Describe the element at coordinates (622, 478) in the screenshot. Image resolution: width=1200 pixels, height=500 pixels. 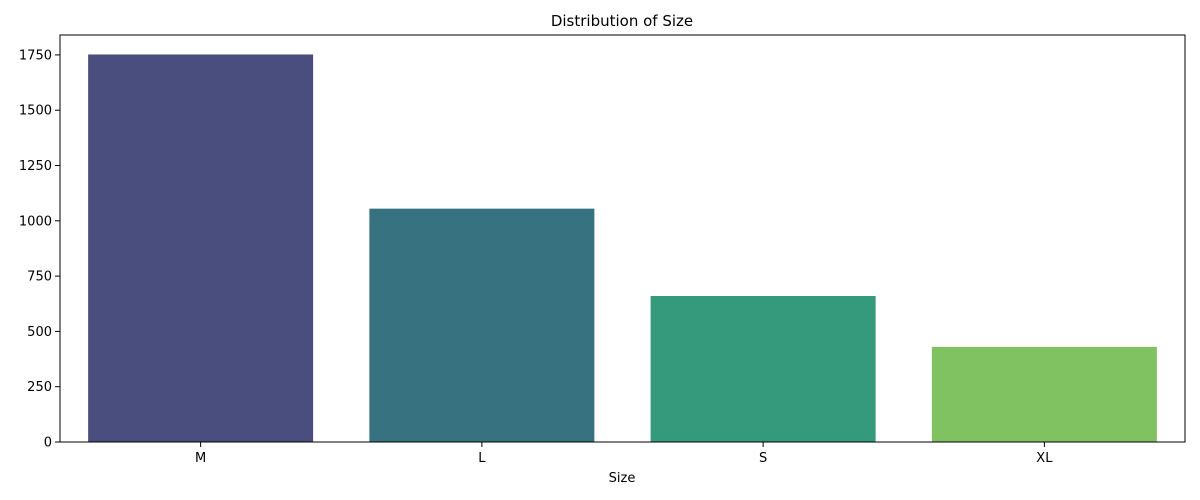
I see `x-axis-label: Size` at that location.